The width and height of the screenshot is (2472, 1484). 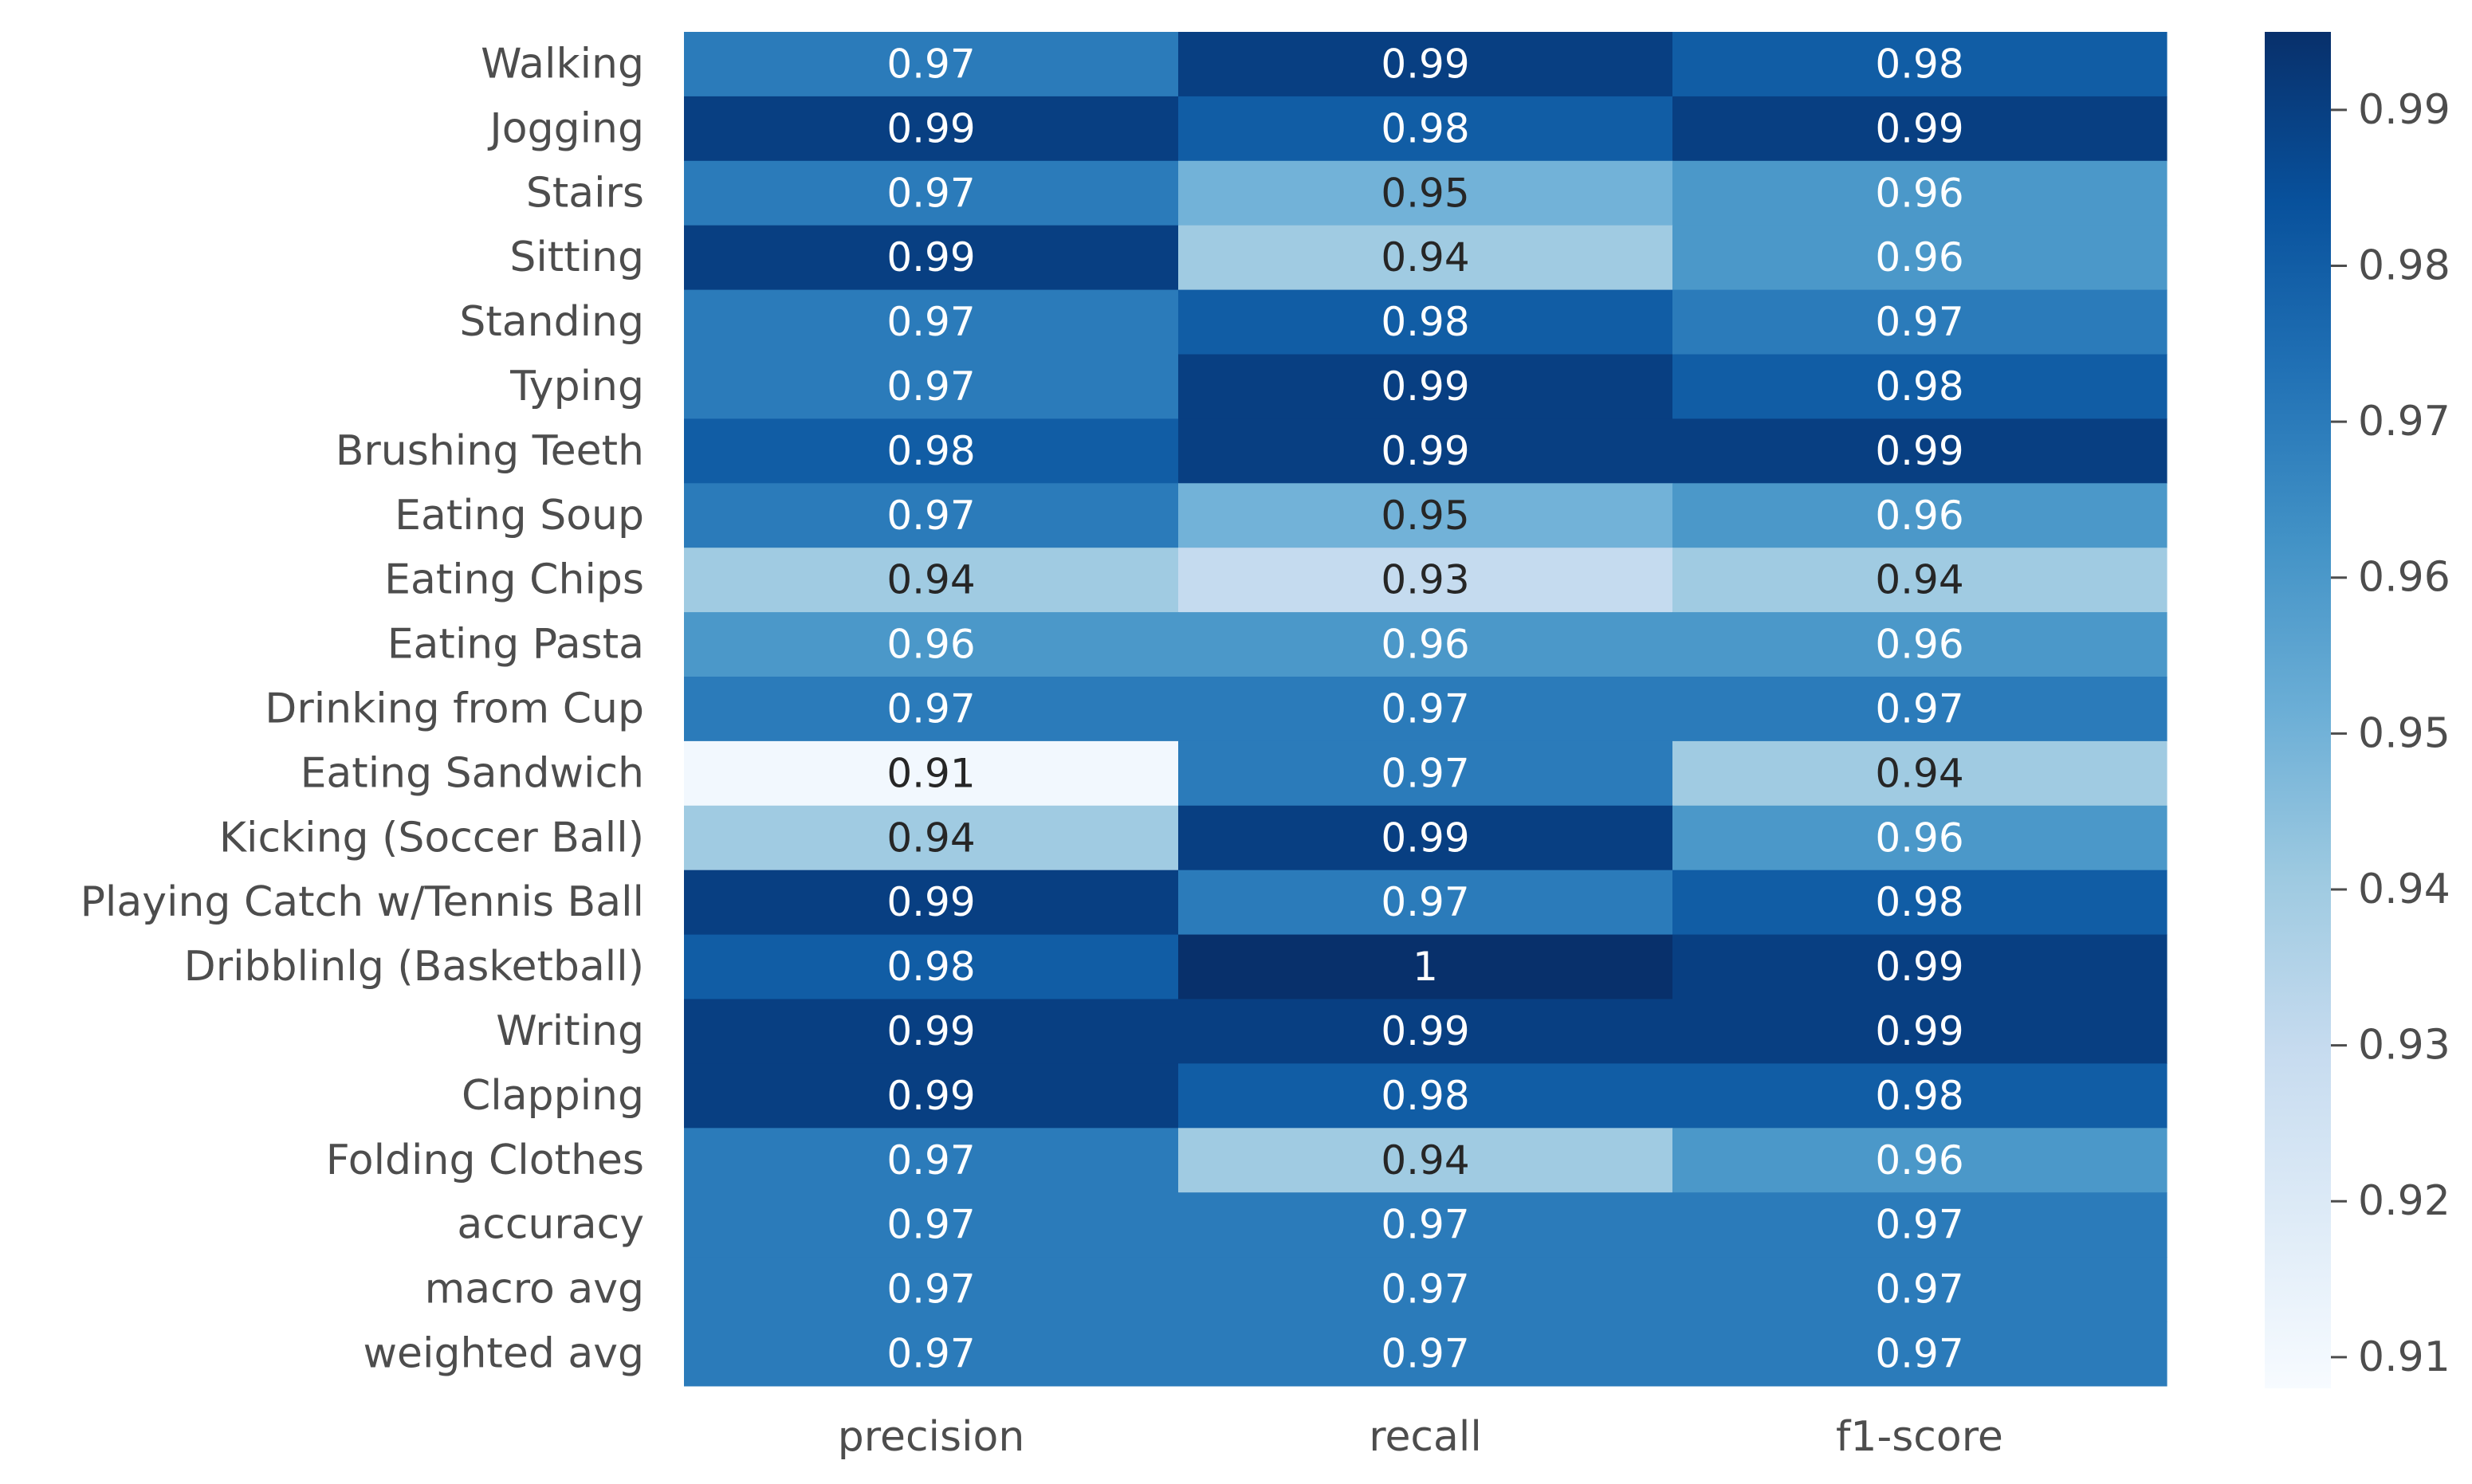 I want to click on heatmap-cell-jogging-recall, so click(x=1425, y=129).